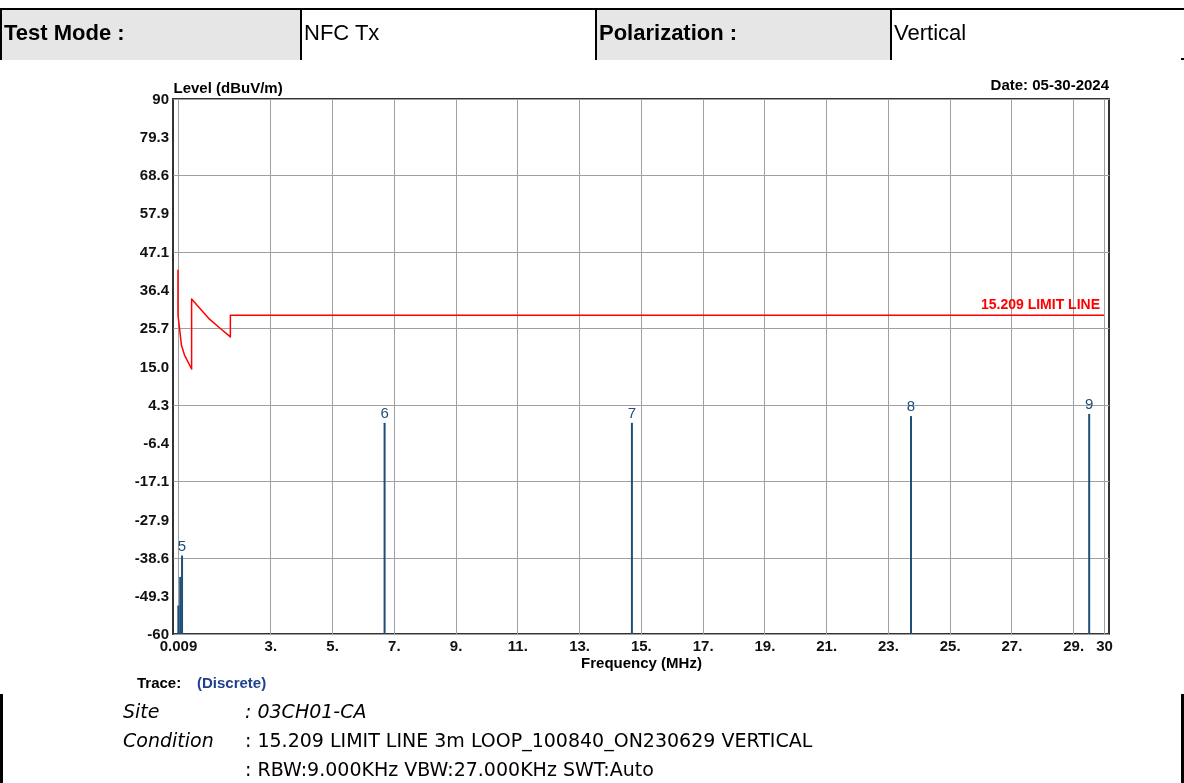  Describe the element at coordinates (384, 412) in the screenshot. I see `annotation: 6` at that location.